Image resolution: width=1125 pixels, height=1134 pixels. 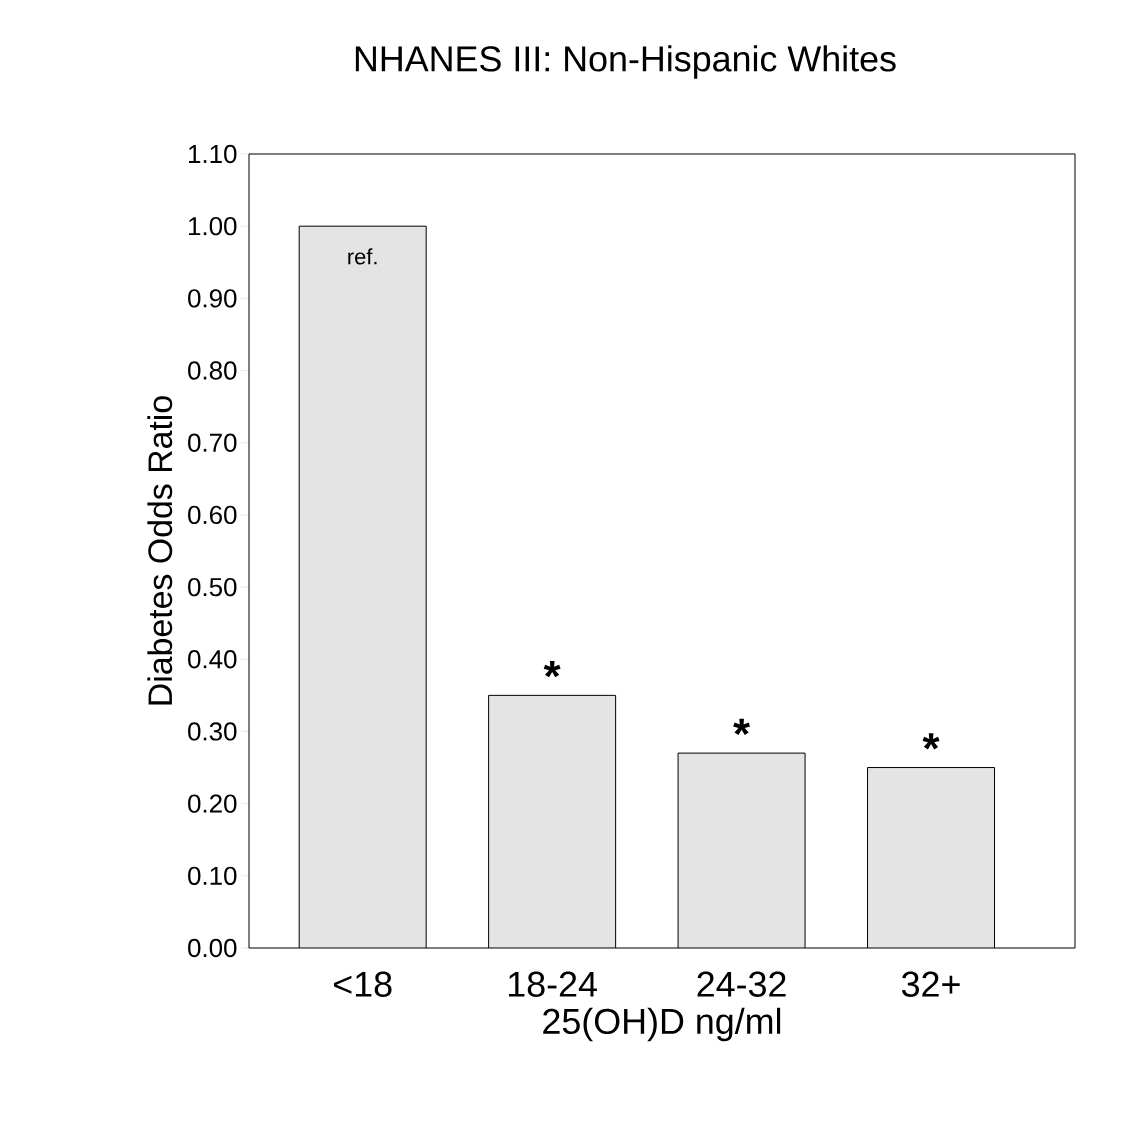 I want to click on y-tick-label: 0.20, so click(x=212, y=803).